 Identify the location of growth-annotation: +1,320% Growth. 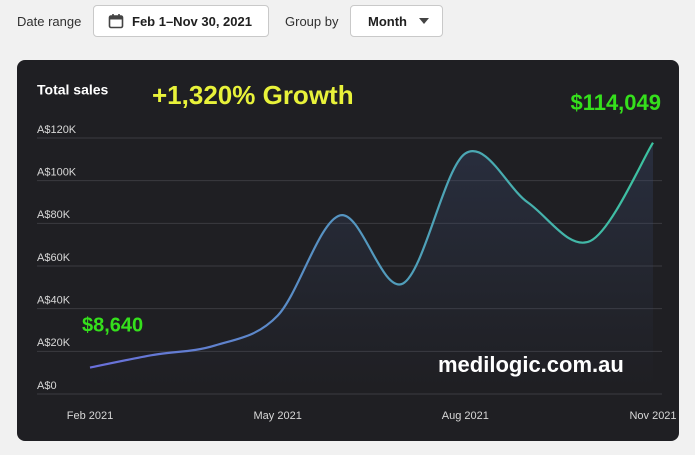
(253, 95).